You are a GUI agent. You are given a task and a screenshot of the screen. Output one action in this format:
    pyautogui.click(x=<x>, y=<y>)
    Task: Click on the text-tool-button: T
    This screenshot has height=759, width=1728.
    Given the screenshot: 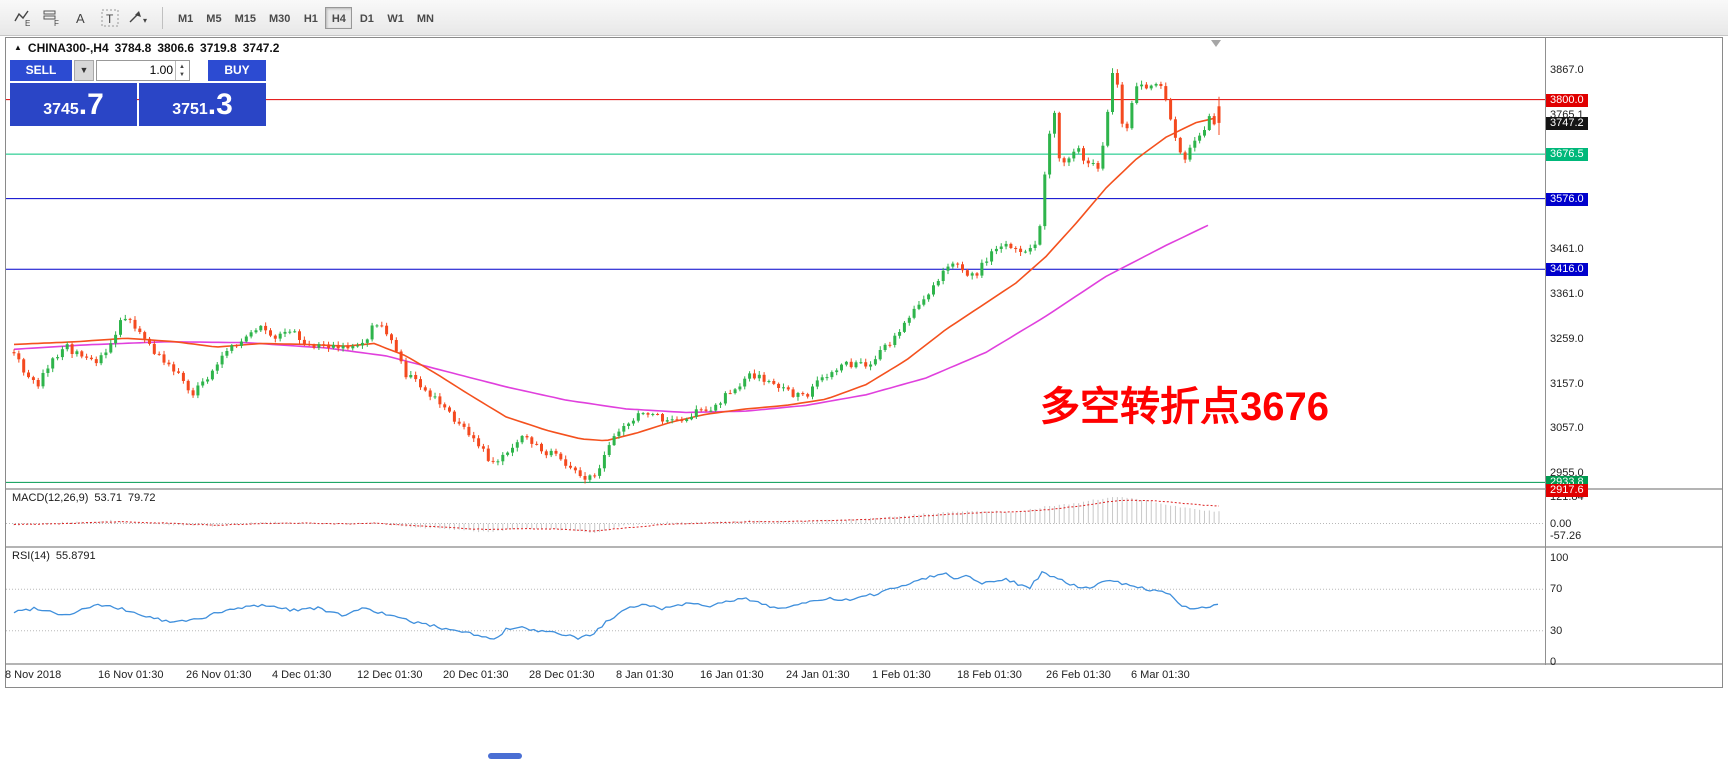 What is the action you would take?
    pyautogui.click(x=109, y=17)
    